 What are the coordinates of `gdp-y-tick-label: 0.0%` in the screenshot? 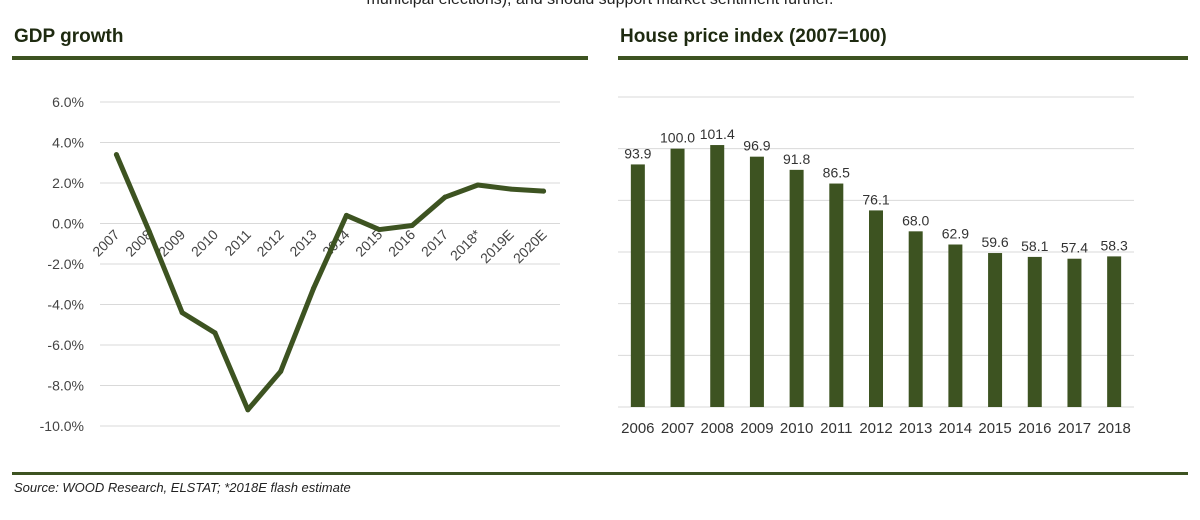 It's located at (68, 224).